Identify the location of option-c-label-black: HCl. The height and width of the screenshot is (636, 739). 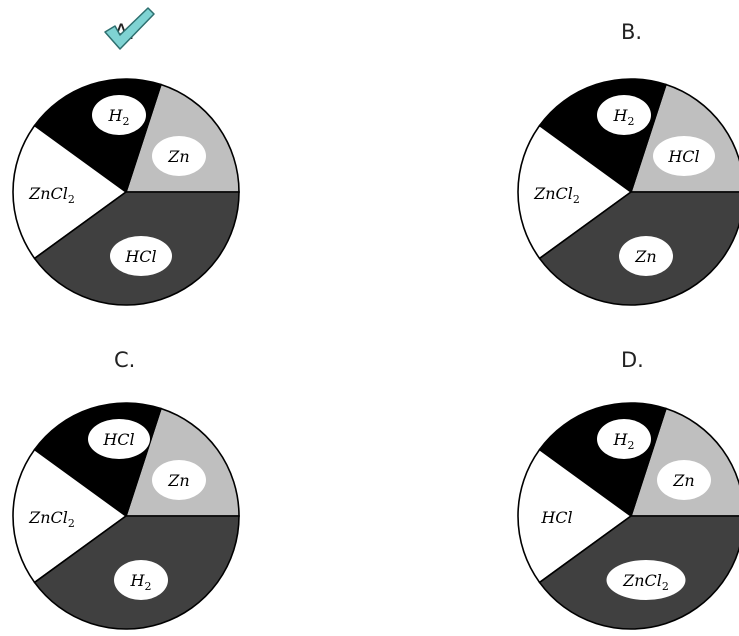
(118, 439).